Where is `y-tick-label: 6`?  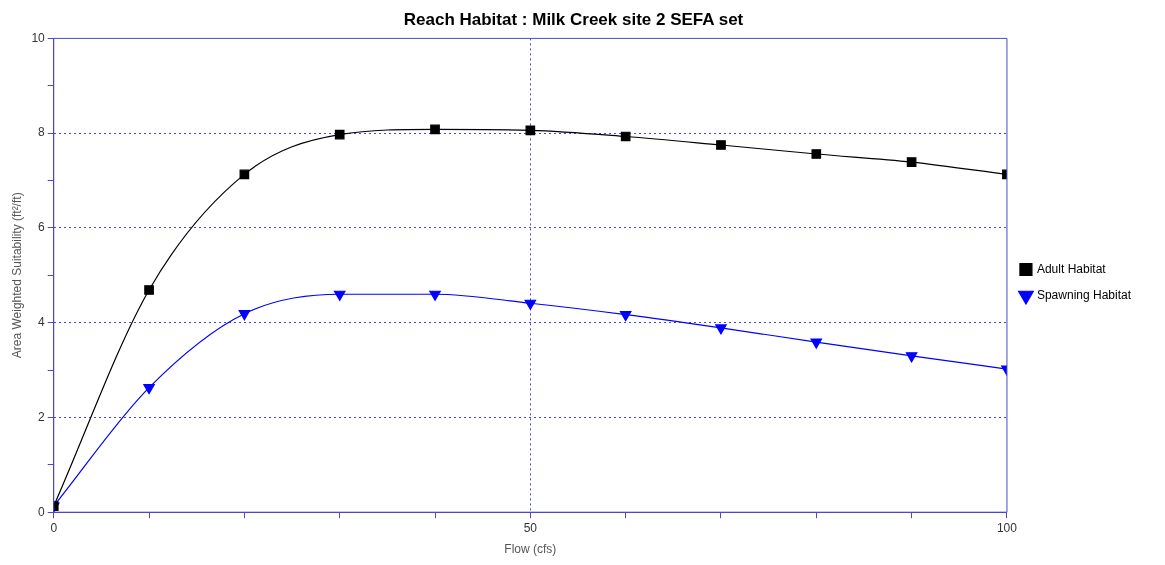
y-tick-label: 6 is located at coordinates (42, 227).